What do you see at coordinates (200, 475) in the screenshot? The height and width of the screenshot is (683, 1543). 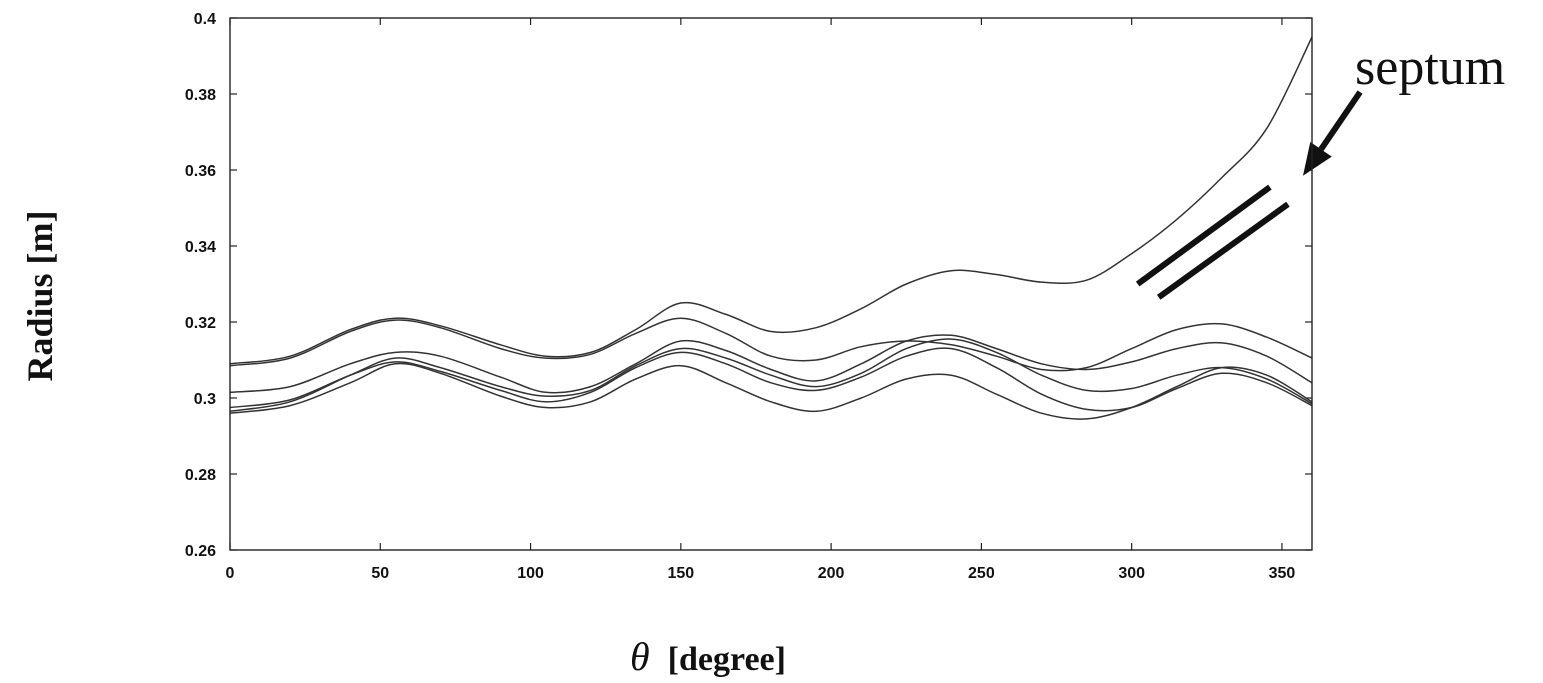 I see `y-tick-label: 0.28` at bounding box center [200, 475].